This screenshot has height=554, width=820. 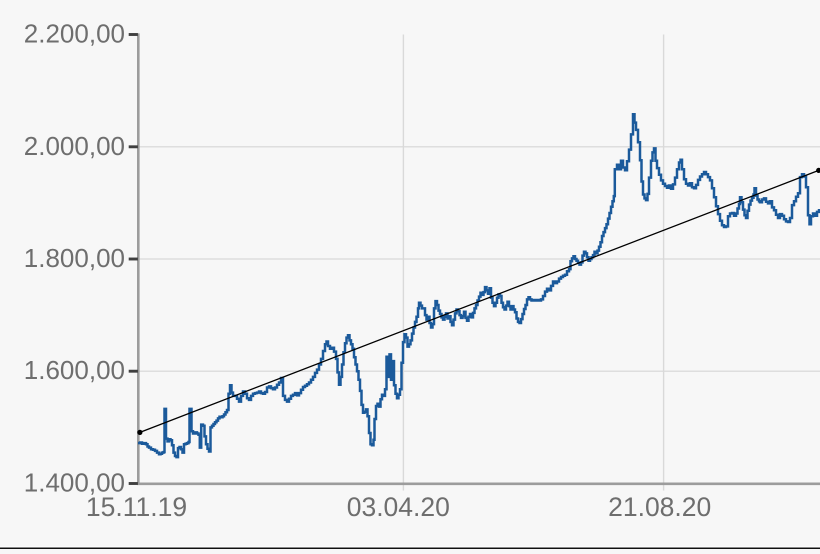 I want to click on svg-text: 03.04.20, so click(x=398, y=507).